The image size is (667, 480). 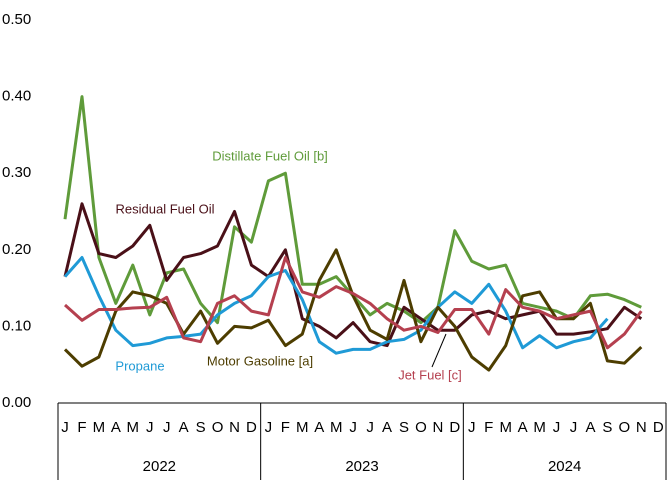 What do you see at coordinates (16, 19) in the screenshot?
I see `y-tick-label: 0.50` at bounding box center [16, 19].